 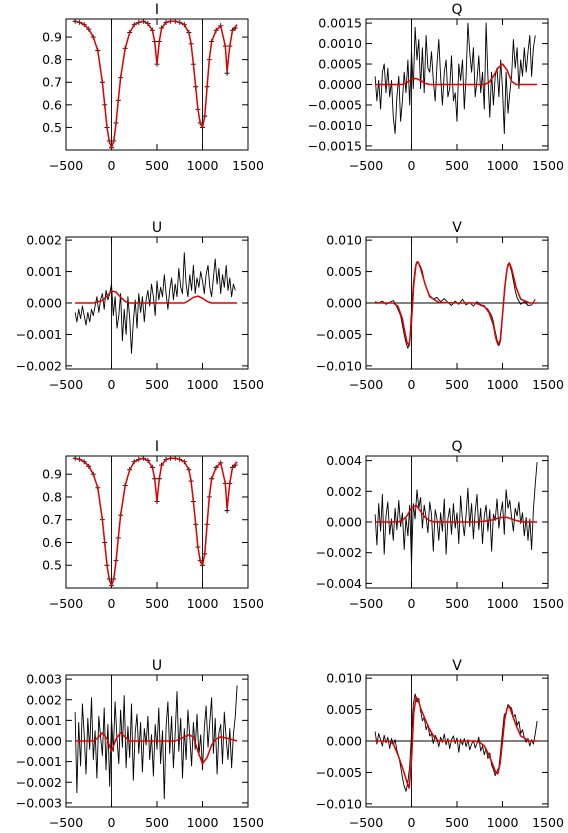 What do you see at coordinates (340, 23) in the screenshot?
I see `y-tick-label: 0.0015` at bounding box center [340, 23].